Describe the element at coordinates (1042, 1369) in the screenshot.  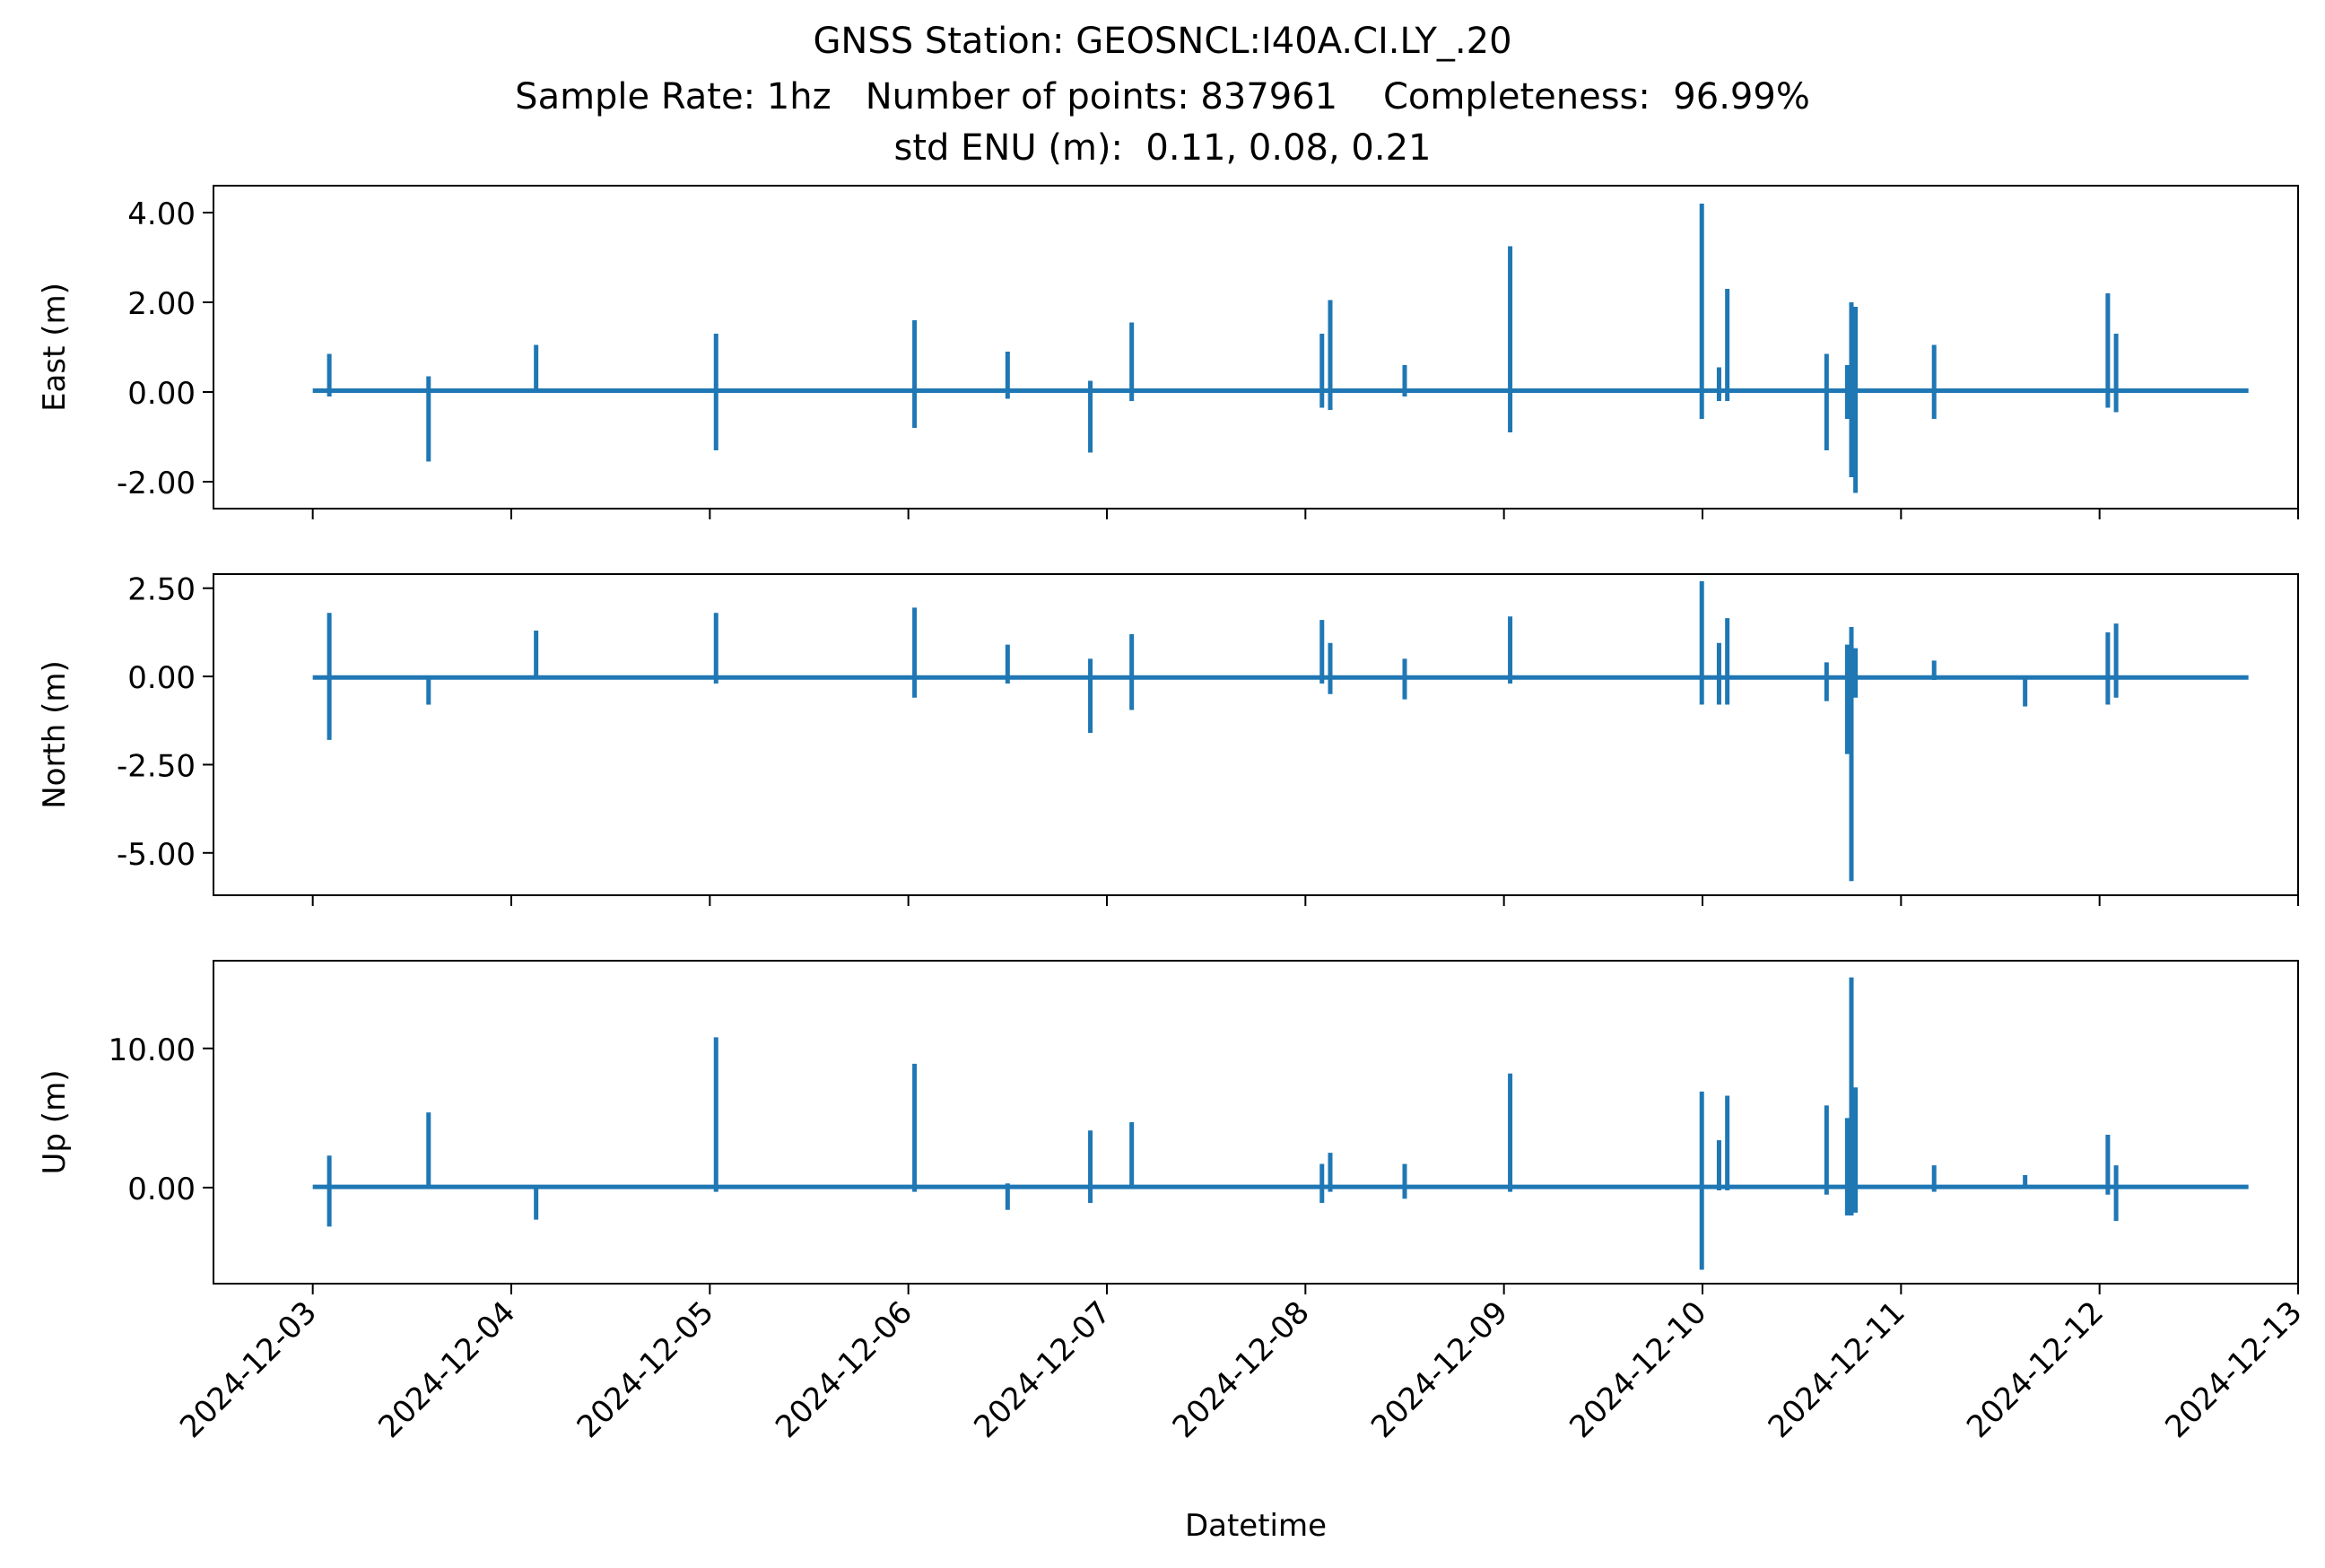
I see `up-xtick-label: 2024-12-07` at that location.